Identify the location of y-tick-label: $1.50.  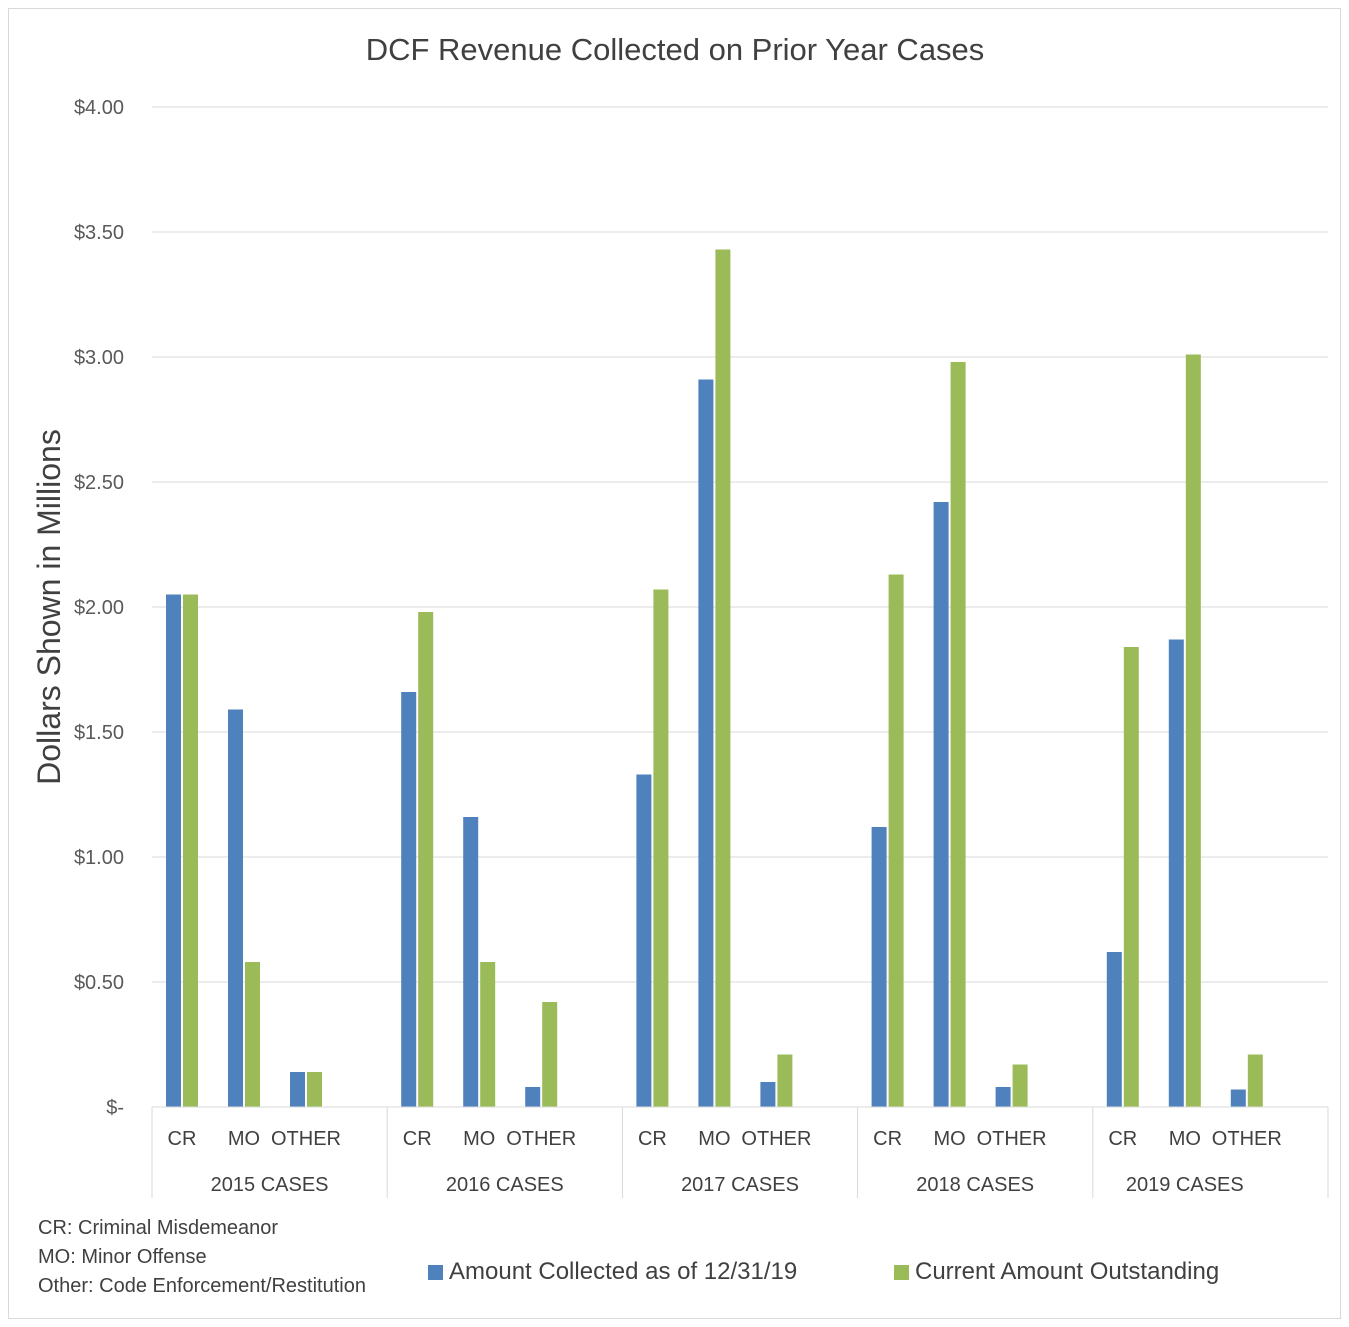
(99, 733).